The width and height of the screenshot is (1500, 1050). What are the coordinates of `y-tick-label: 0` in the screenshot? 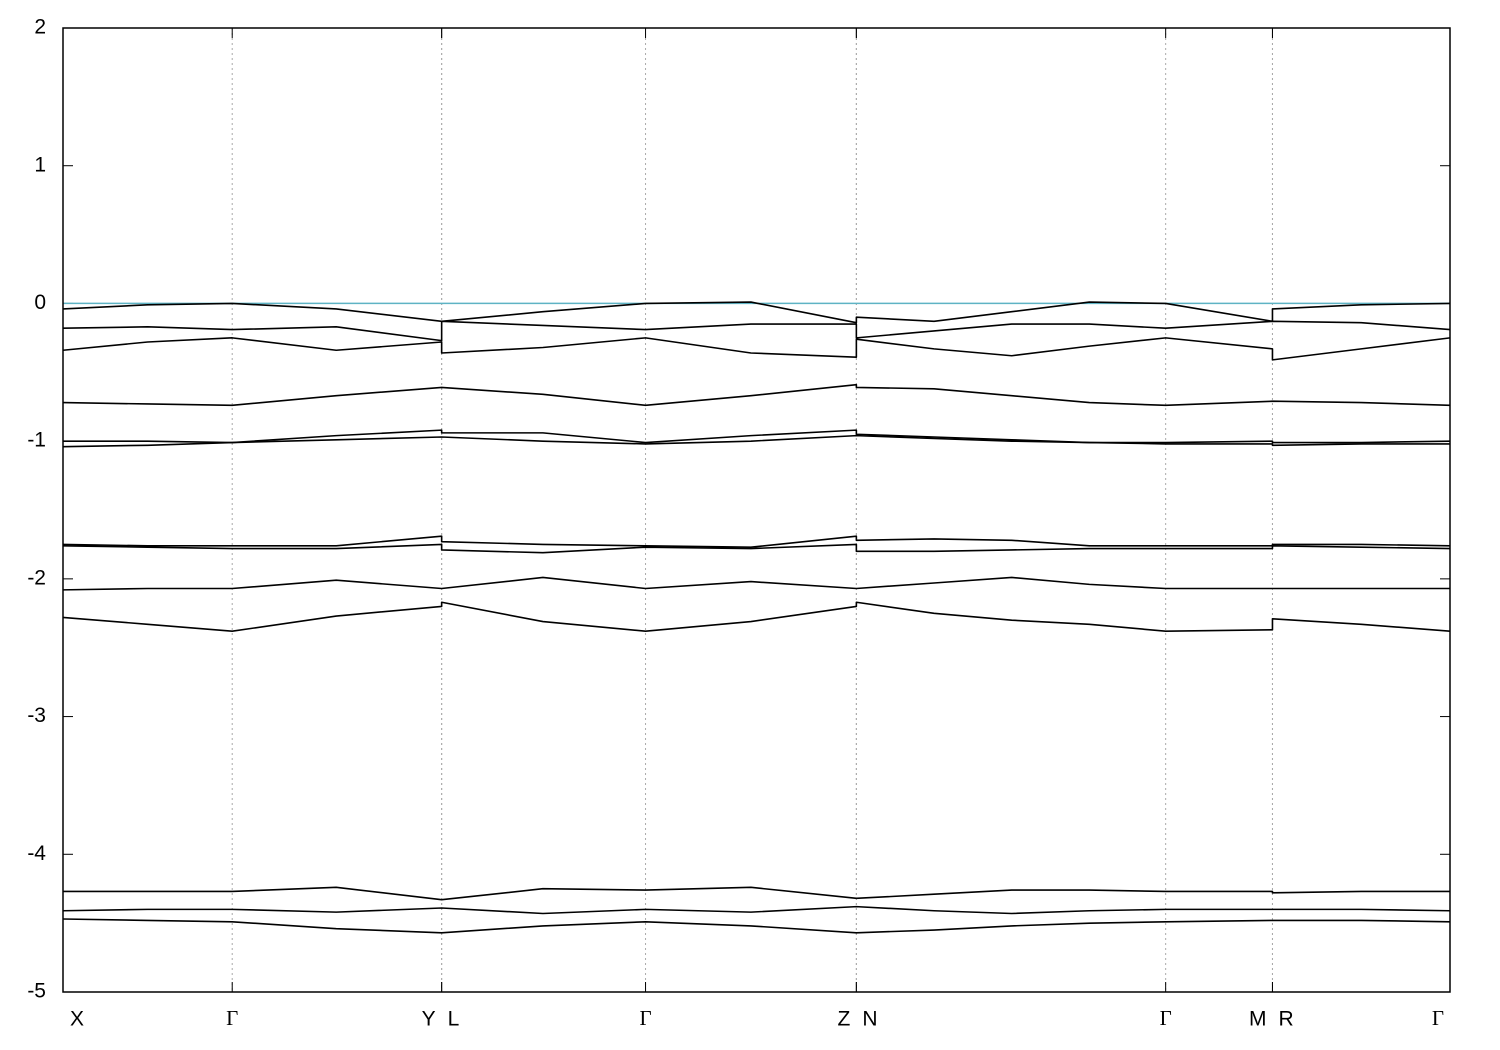 It's located at (40, 302).